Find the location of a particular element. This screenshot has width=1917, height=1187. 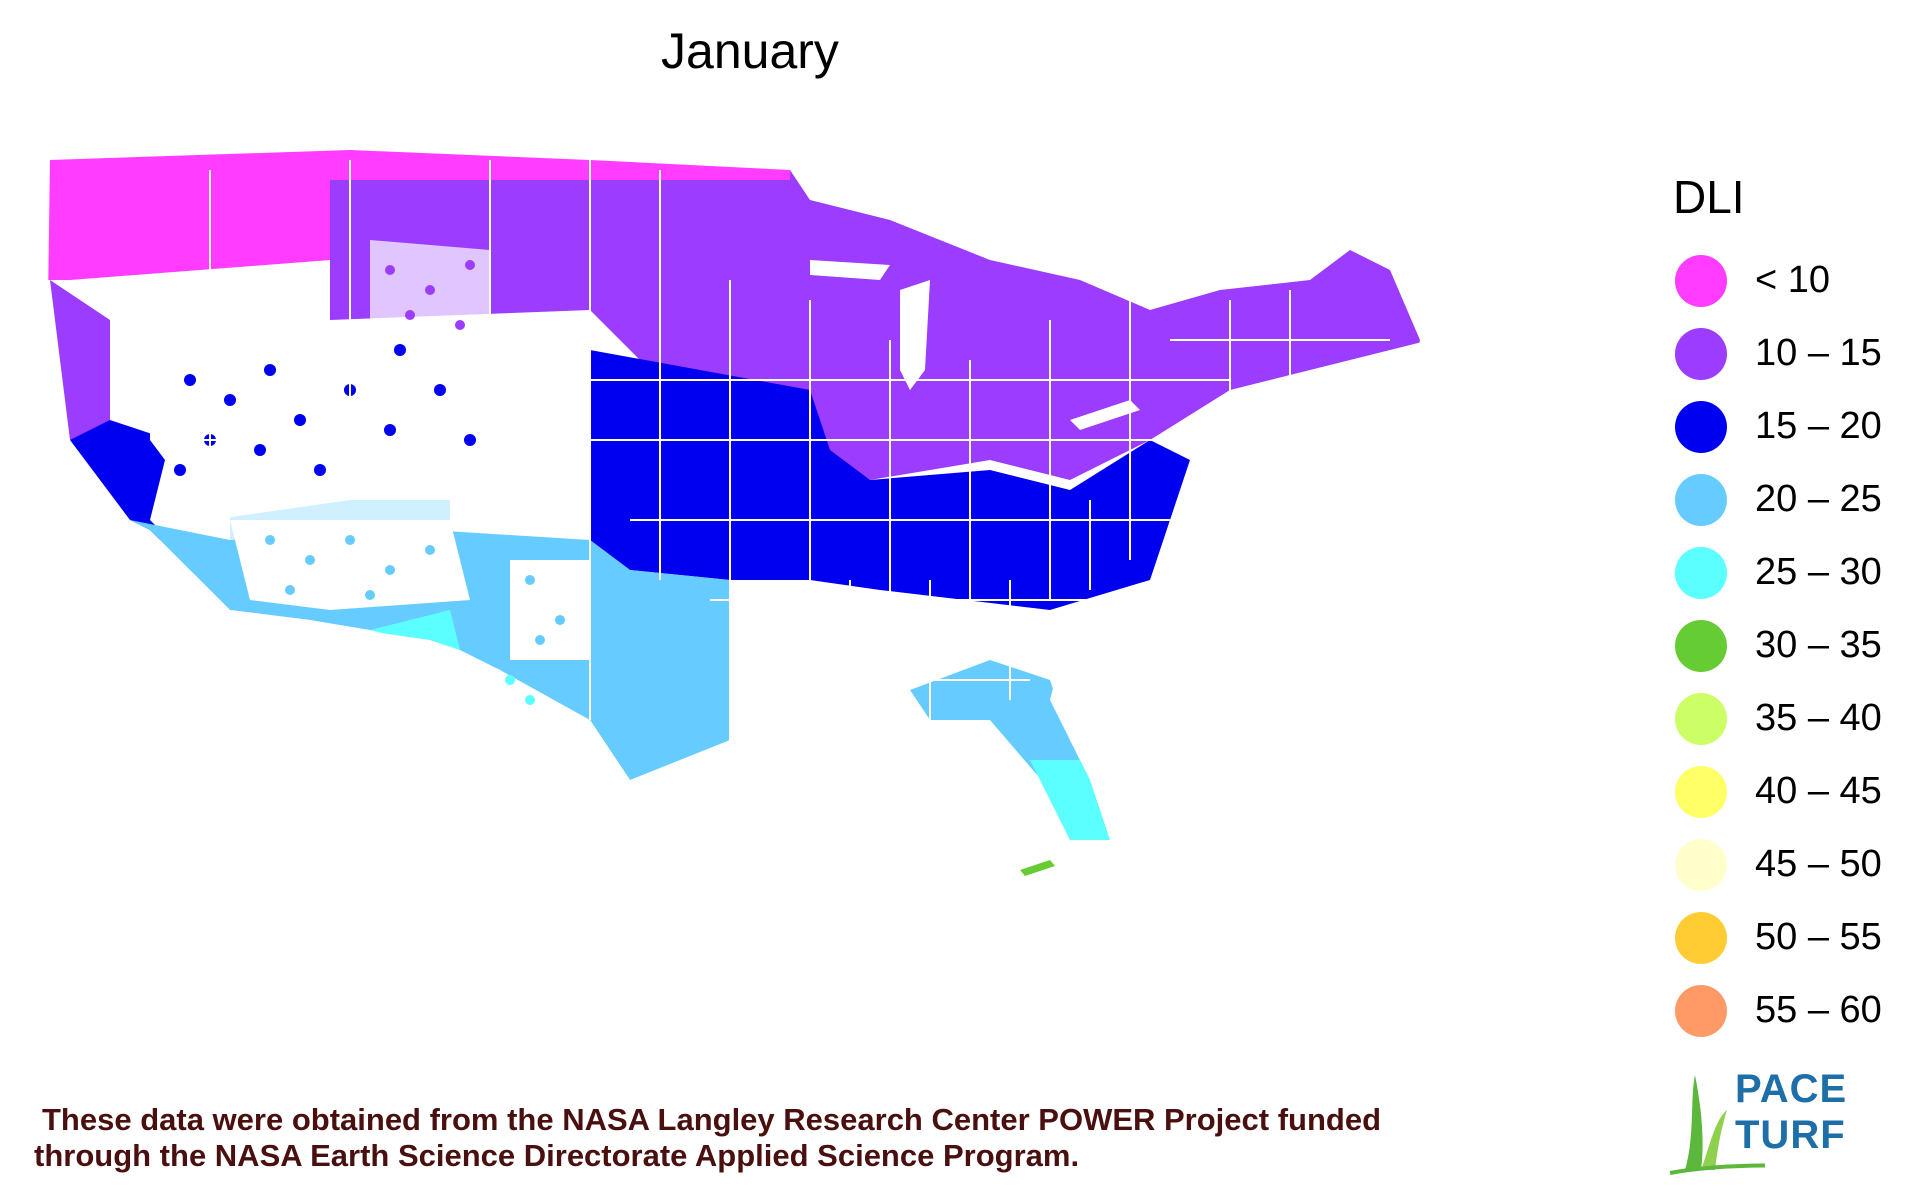

legend-item: 10 – 15 is located at coordinates (1785, 353).